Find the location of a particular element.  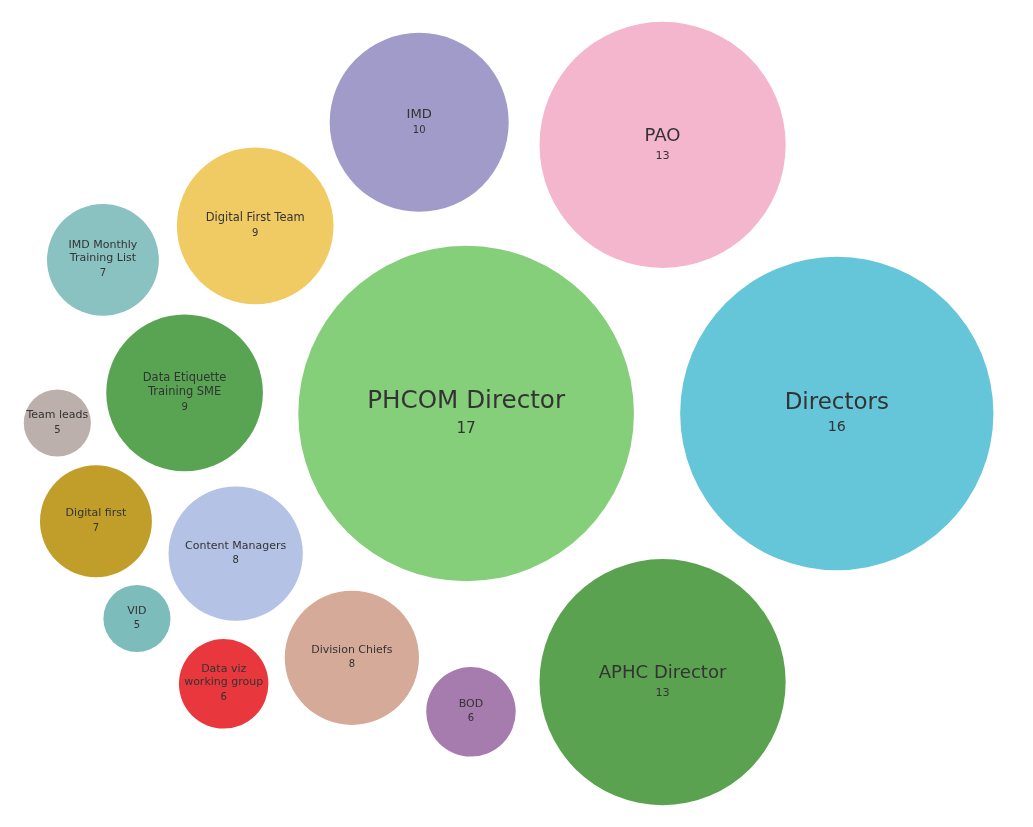

category-label: Data viz working group is located at coordinates (224, 675).